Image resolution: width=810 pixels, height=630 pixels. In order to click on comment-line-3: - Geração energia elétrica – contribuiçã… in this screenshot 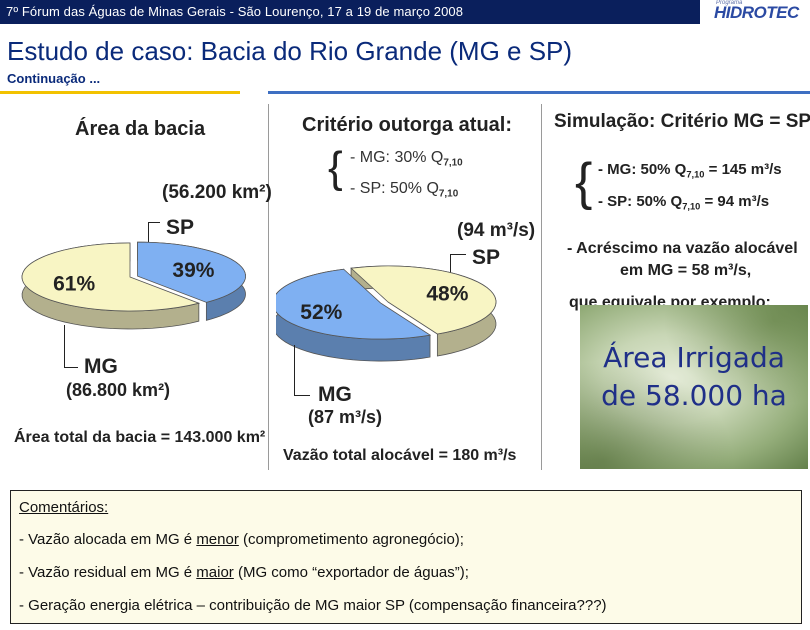, I will do `click(313, 605)`.